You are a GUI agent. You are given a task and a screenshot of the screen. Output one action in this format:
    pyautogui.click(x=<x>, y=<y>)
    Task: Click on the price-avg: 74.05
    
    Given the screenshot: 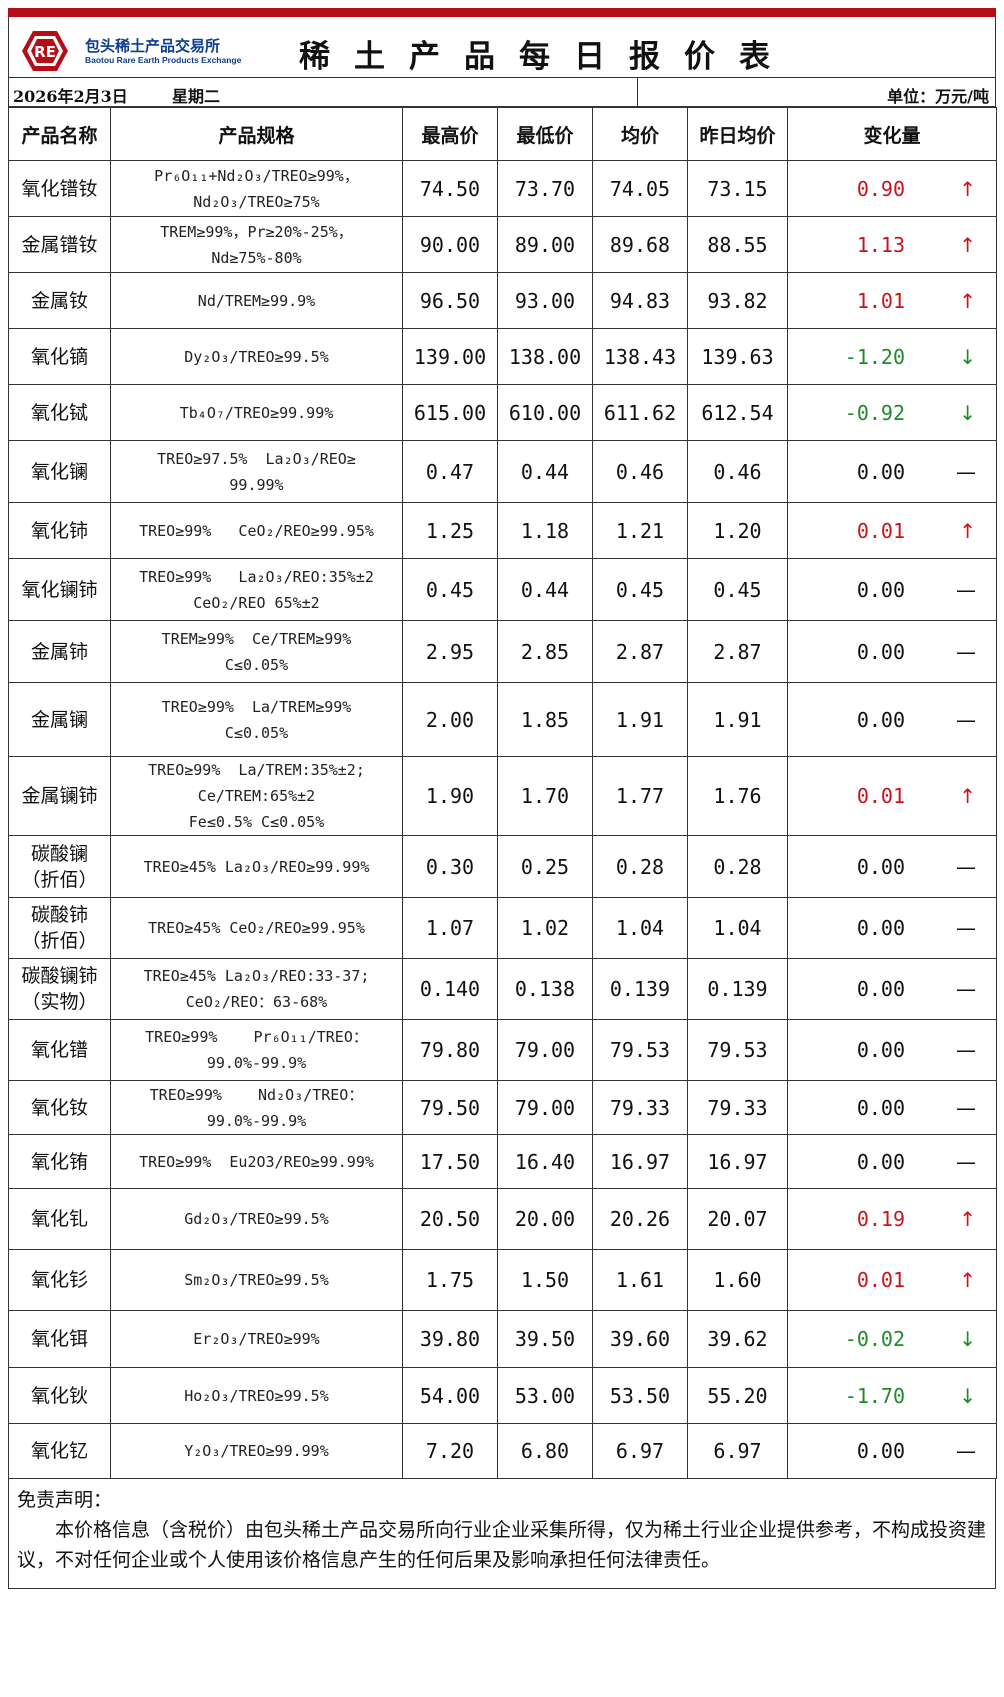 What is the action you would take?
    pyautogui.click(x=640, y=188)
    